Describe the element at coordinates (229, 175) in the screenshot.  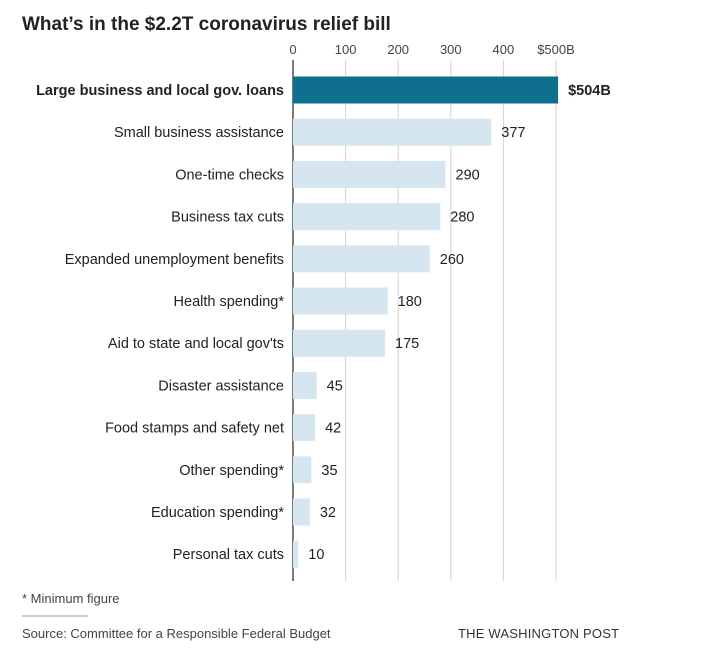
I see `category-label: One-time checks` at that location.